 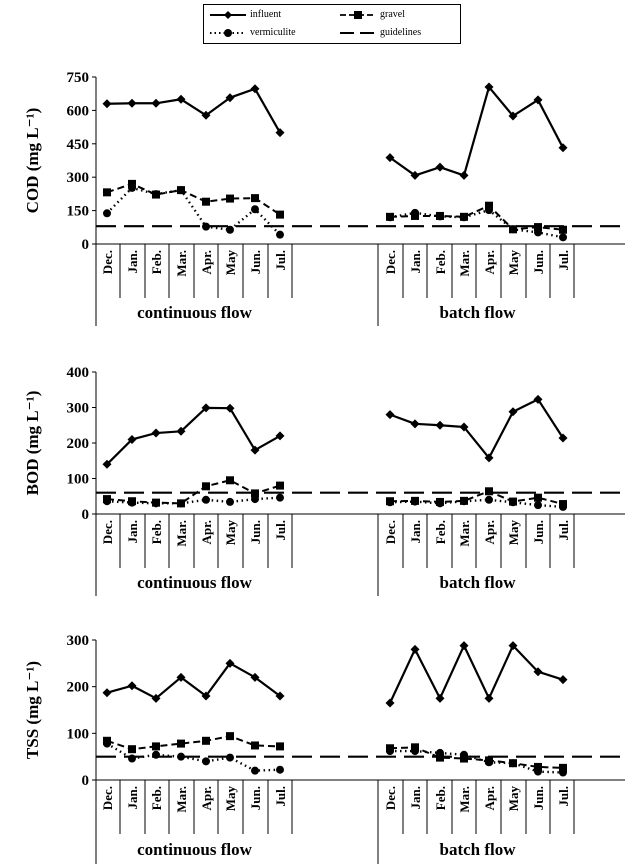 I want to click on y-tick-label: 300, so click(x=78, y=409).